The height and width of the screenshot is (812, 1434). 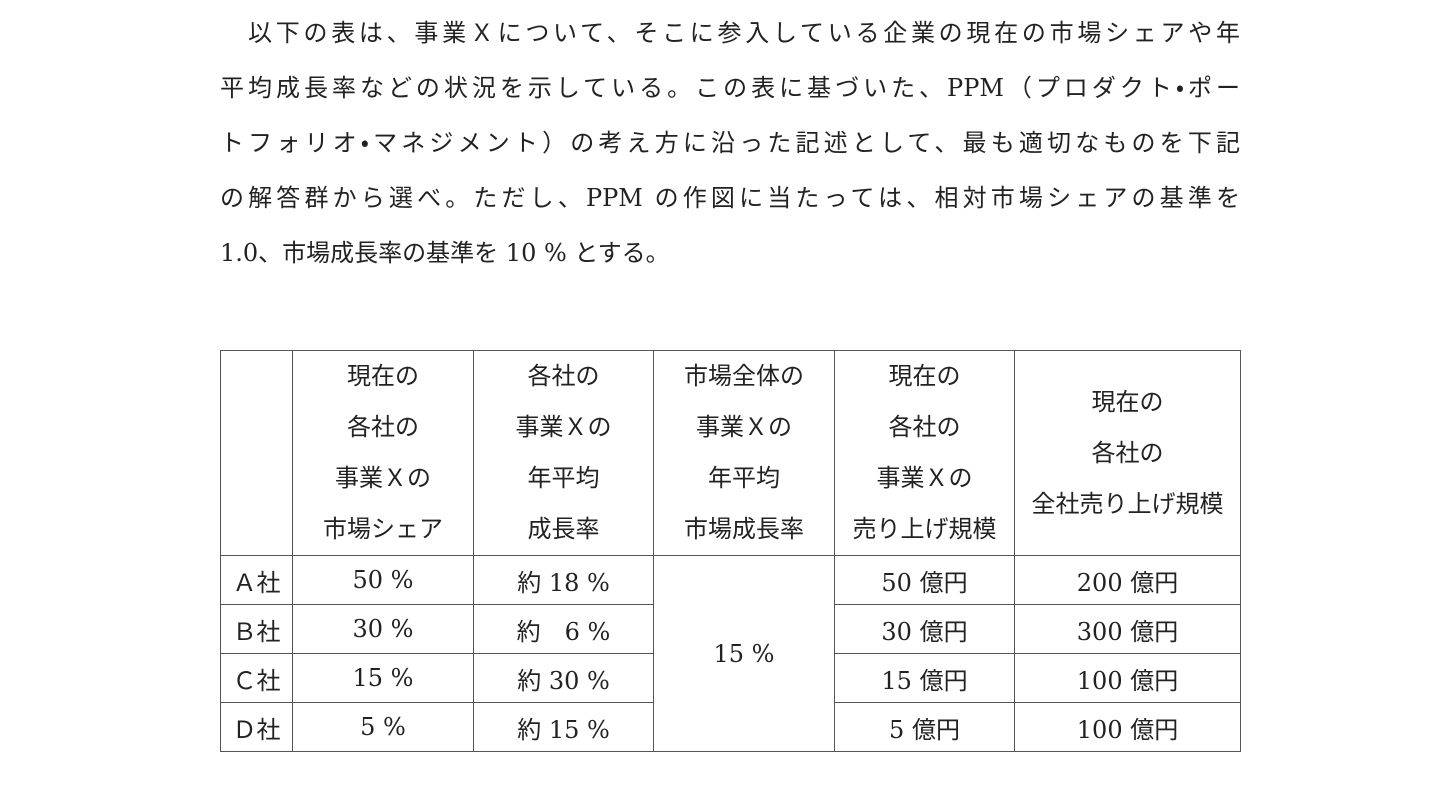 What do you see at coordinates (383, 580) in the screenshot?
I see `table-cell: 50 %` at bounding box center [383, 580].